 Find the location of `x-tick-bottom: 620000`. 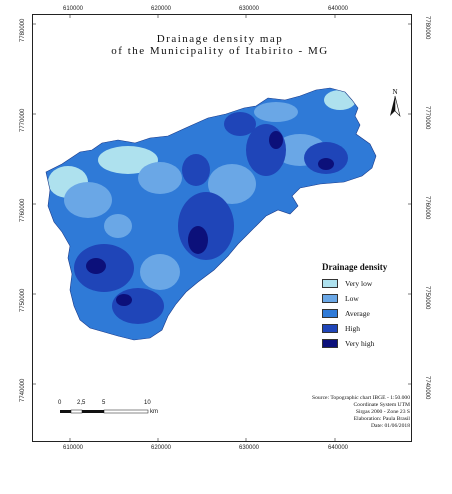

x-tick-bottom: 620000 is located at coordinates (161, 448).